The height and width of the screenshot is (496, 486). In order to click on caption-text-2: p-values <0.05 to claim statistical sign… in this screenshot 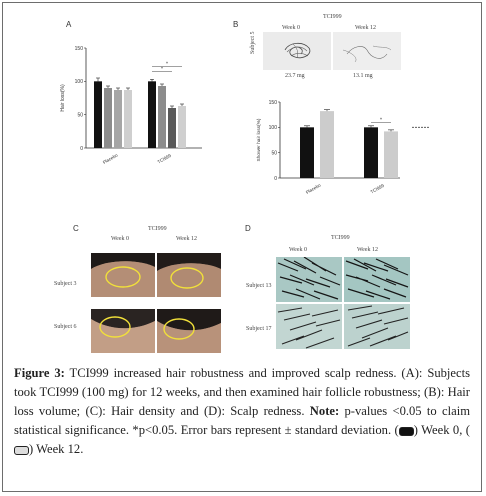, I will do `click(242, 420)`.